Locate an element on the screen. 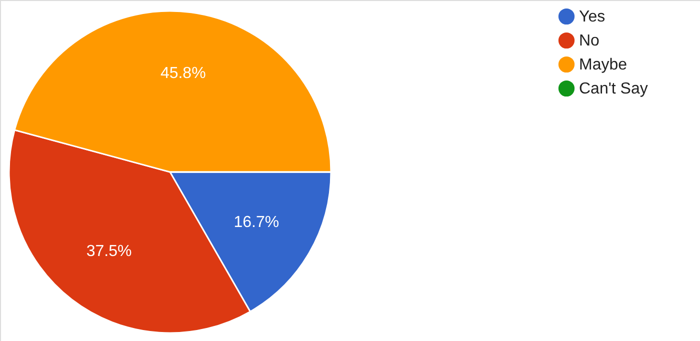 This screenshot has width=700, height=341. legend-label: Yes is located at coordinates (592, 17).